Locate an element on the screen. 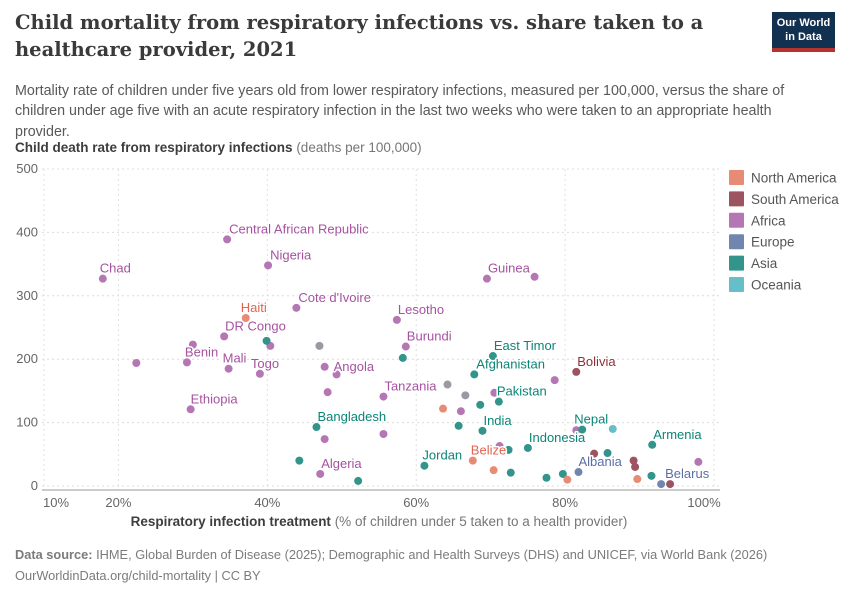  legend-label: Oceania is located at coordinates (776, 285).